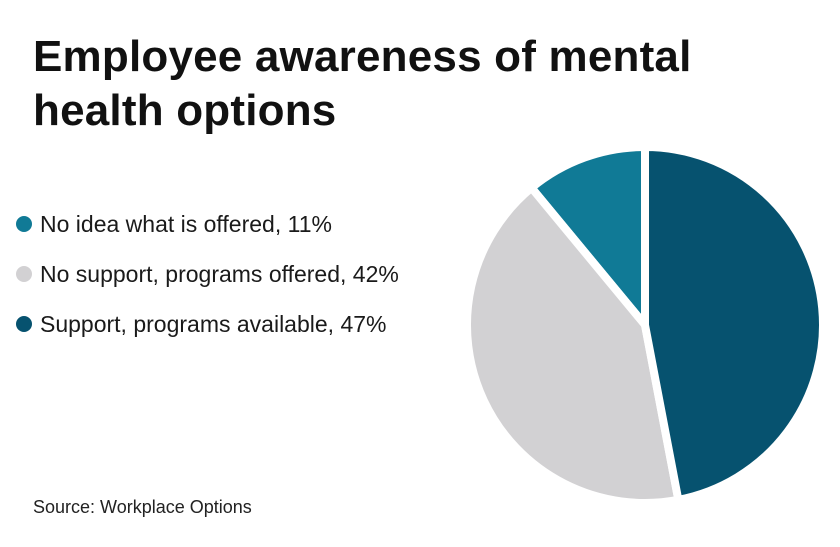  Describe the element at coordinates (588, 236) in the screenshot. I see `pie-slice-no-idea` at that location.